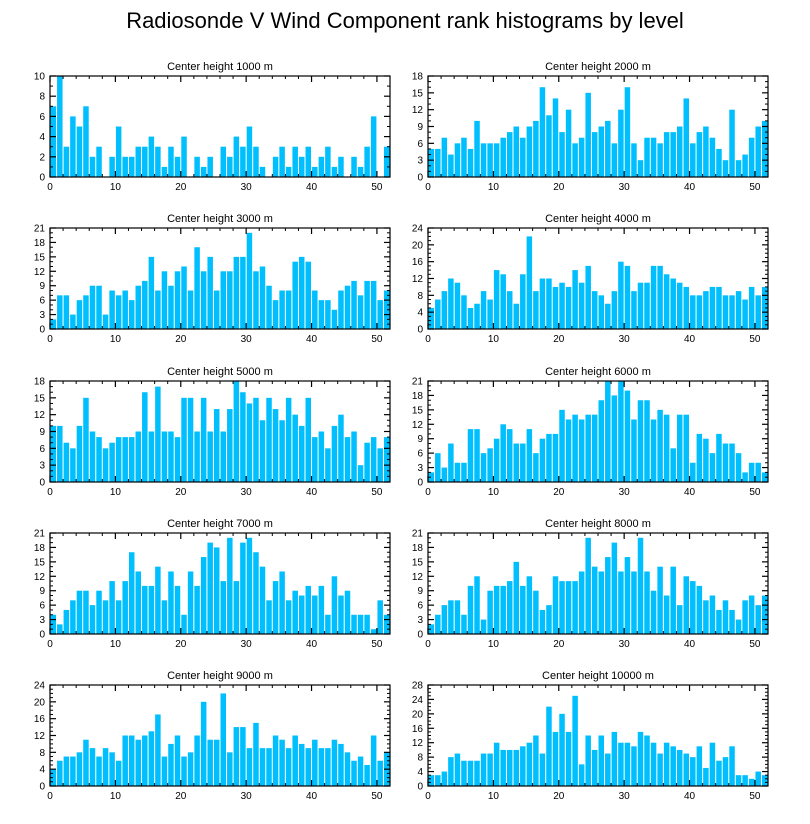  I want to click on panel-title: Center height 10000 m, so click(598, 676).